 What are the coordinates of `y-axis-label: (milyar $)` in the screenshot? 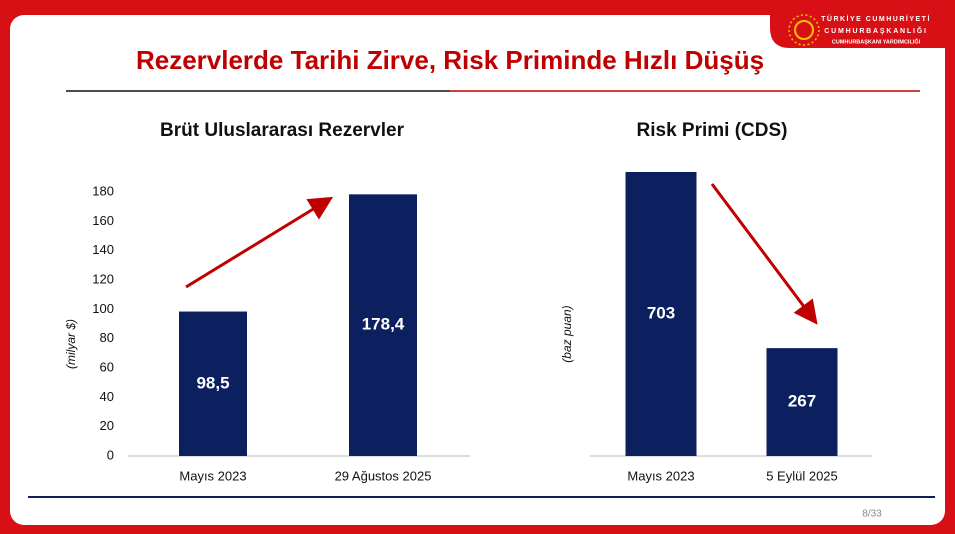 It's located at (71, 344).